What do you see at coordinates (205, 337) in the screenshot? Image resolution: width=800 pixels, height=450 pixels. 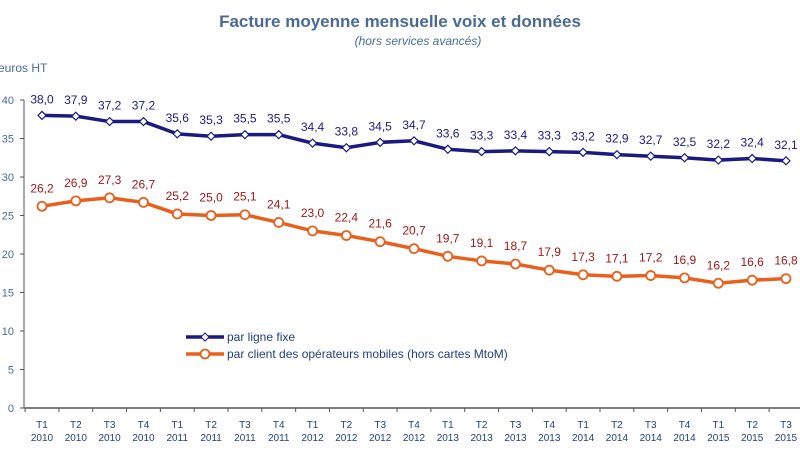 I see `legend-marker` at bounding box center [205, 337].